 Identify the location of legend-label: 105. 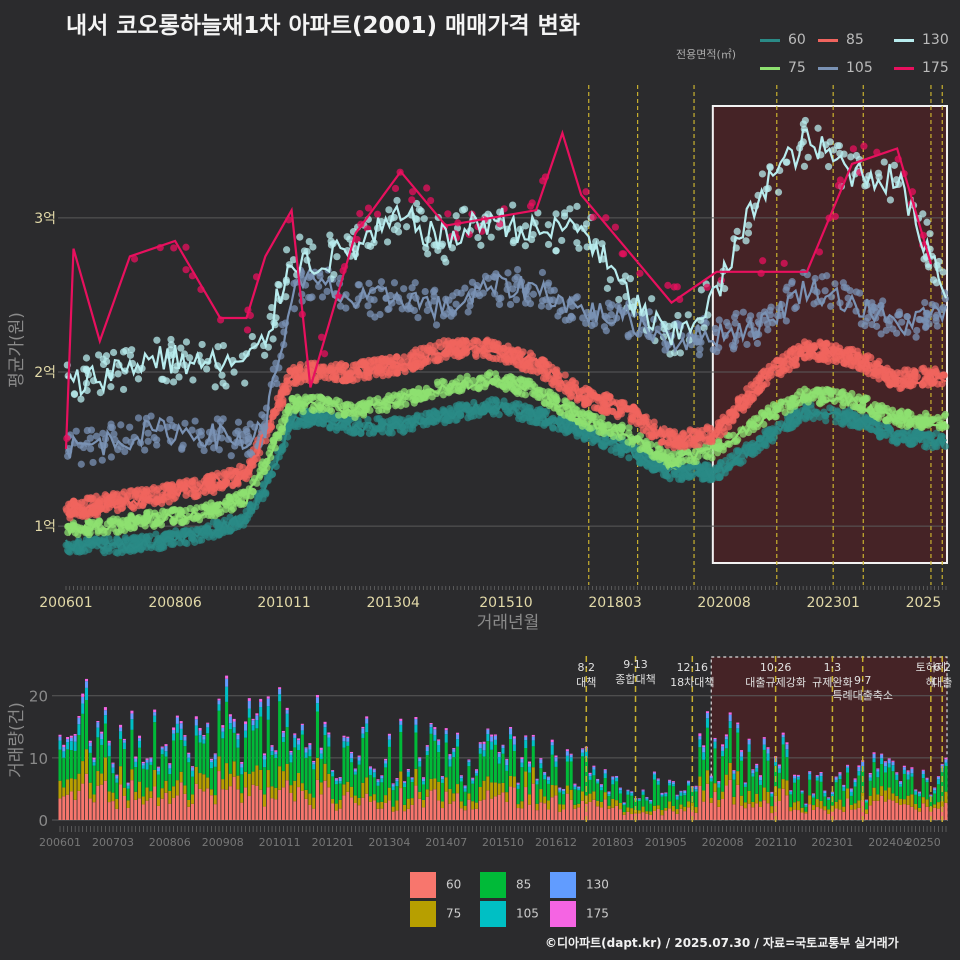
(859, 68).